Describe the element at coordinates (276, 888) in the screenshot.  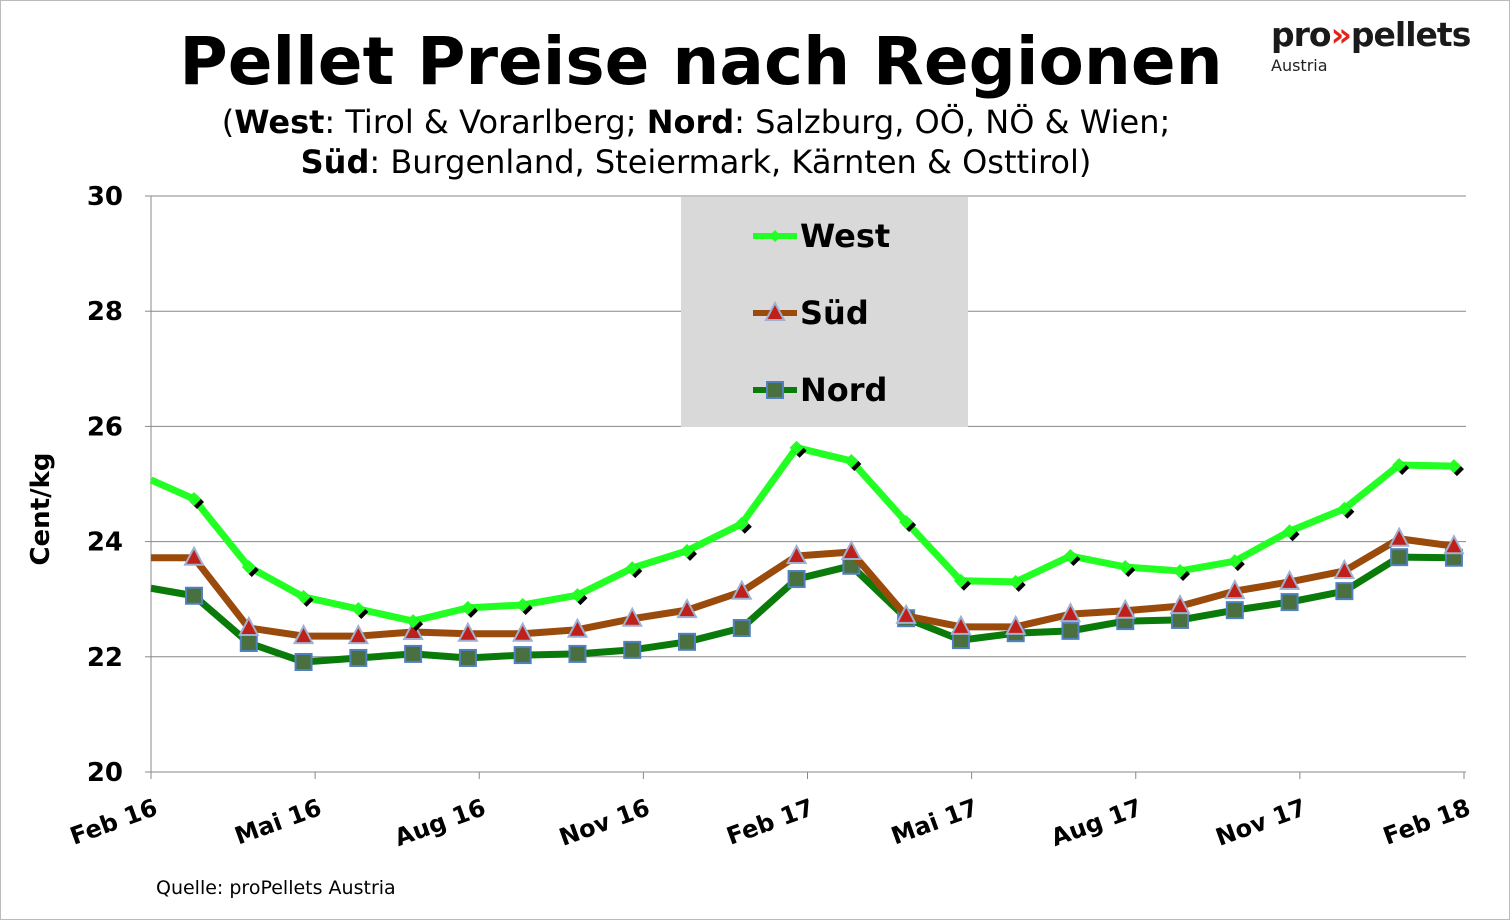
I see `source-note: Quelle: proPellets Austria` at that location.